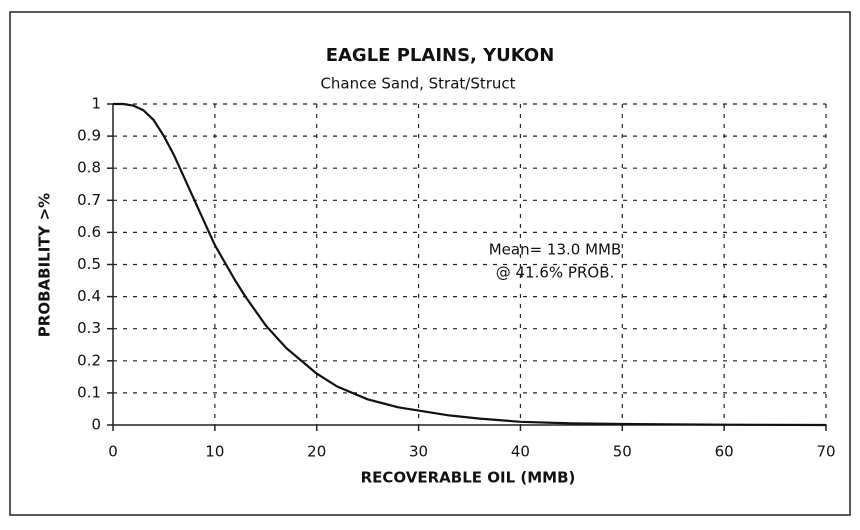 The image size is (860, 530). What do you see at coordinates (555, 250) in the screenshot?
I see `annotation: Mean= 13.0 MMB` at bounding box center [555, 250].